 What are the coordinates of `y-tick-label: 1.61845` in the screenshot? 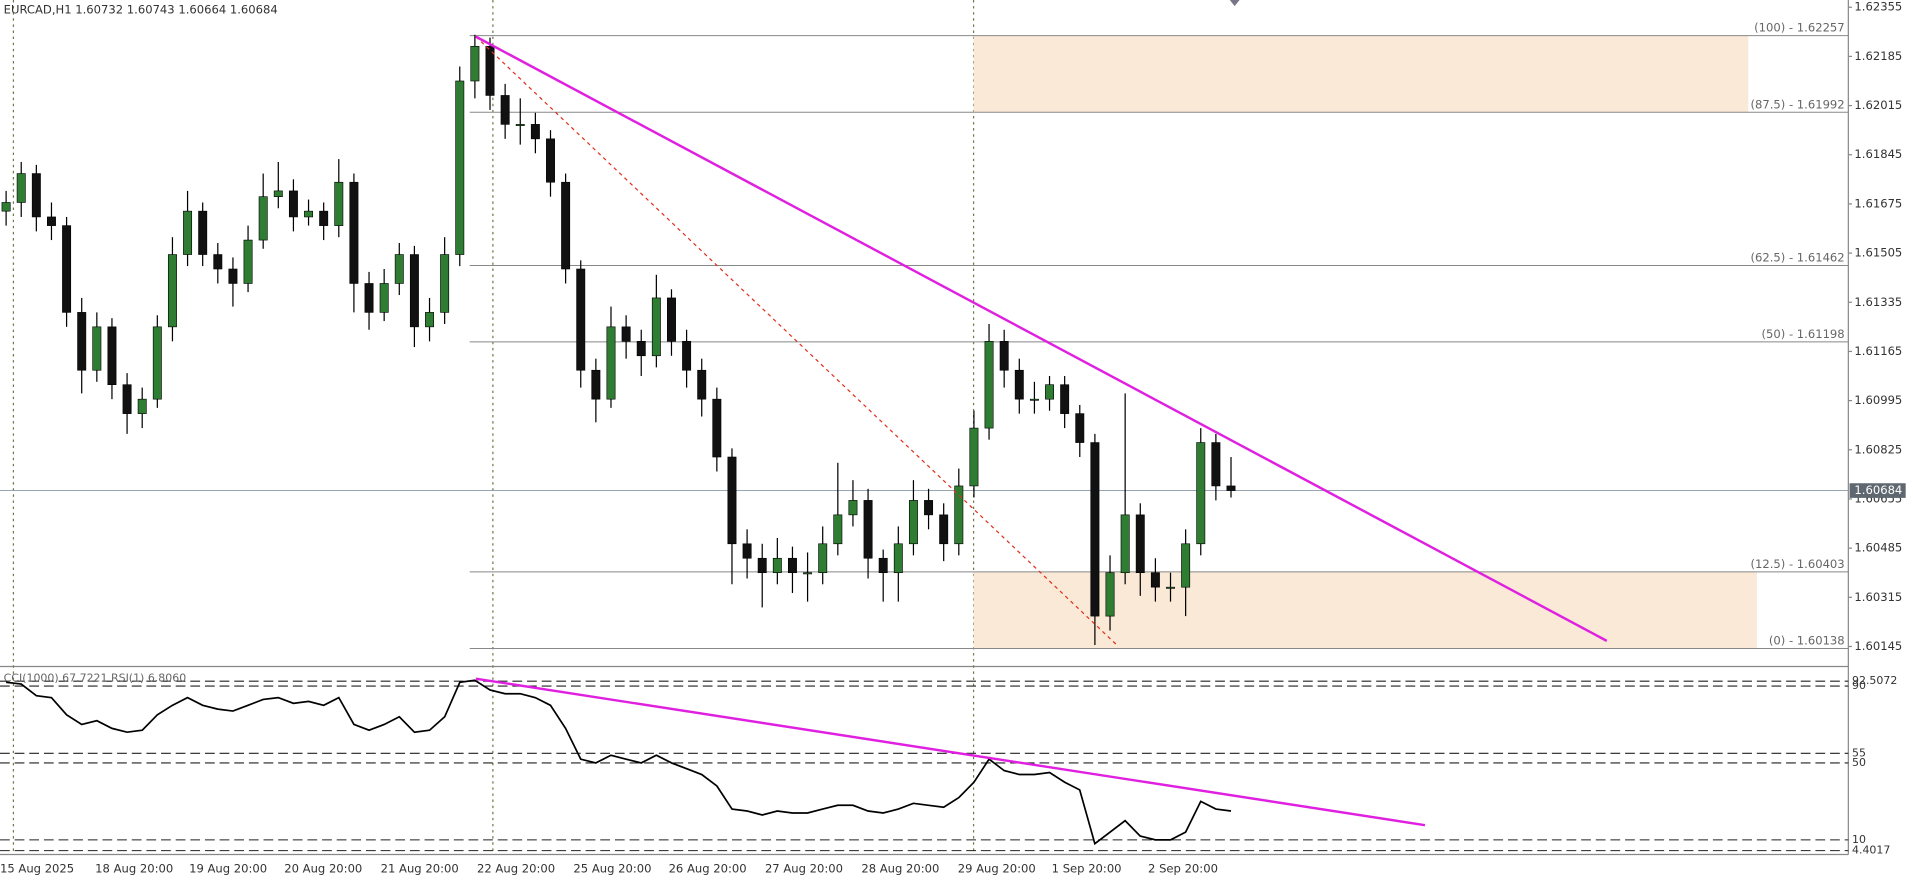 It's located at (1878, 154).